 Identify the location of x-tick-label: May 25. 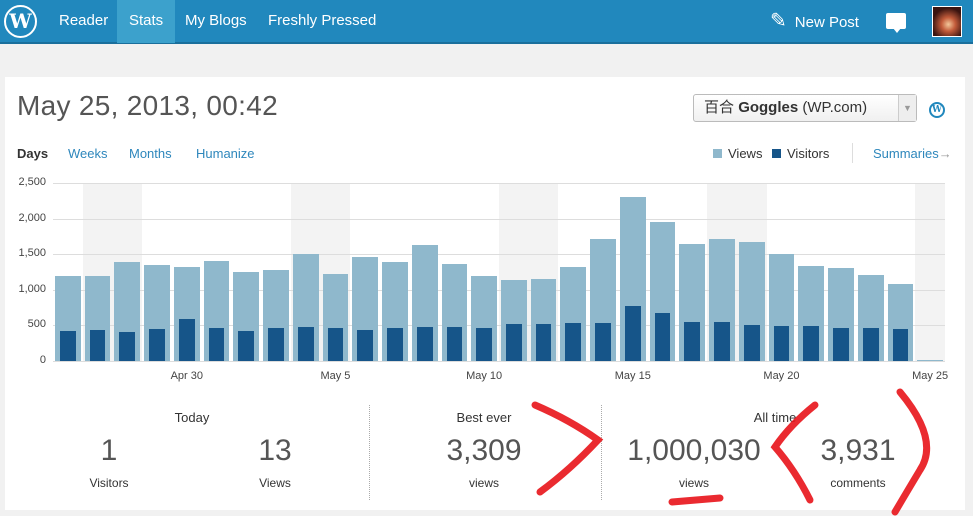
(930, 376).